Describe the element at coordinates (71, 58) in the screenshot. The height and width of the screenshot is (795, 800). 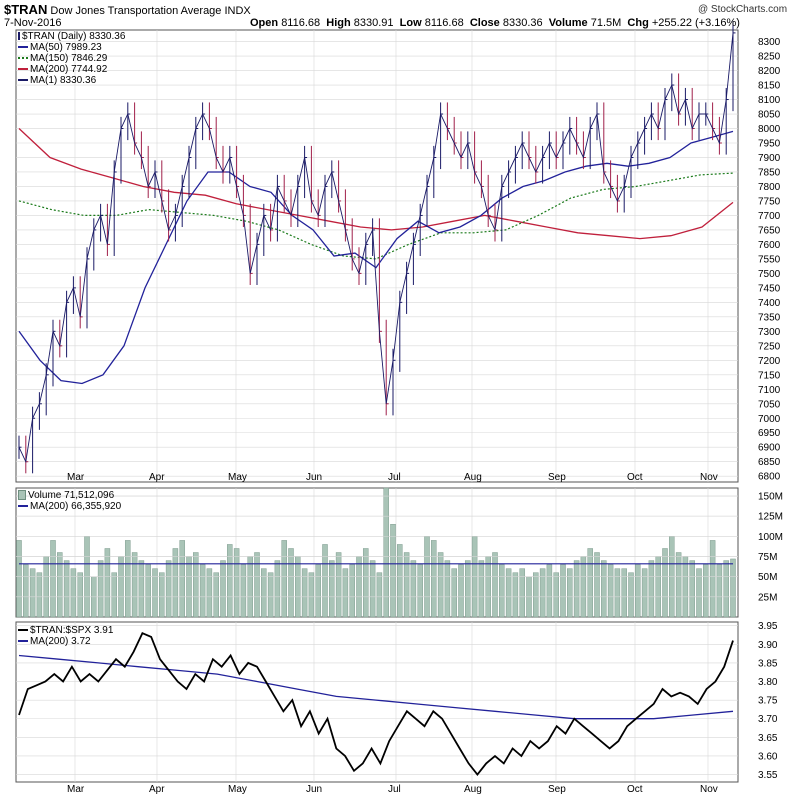
I see `legend-entry: MA(150) 7846.29` at that location.